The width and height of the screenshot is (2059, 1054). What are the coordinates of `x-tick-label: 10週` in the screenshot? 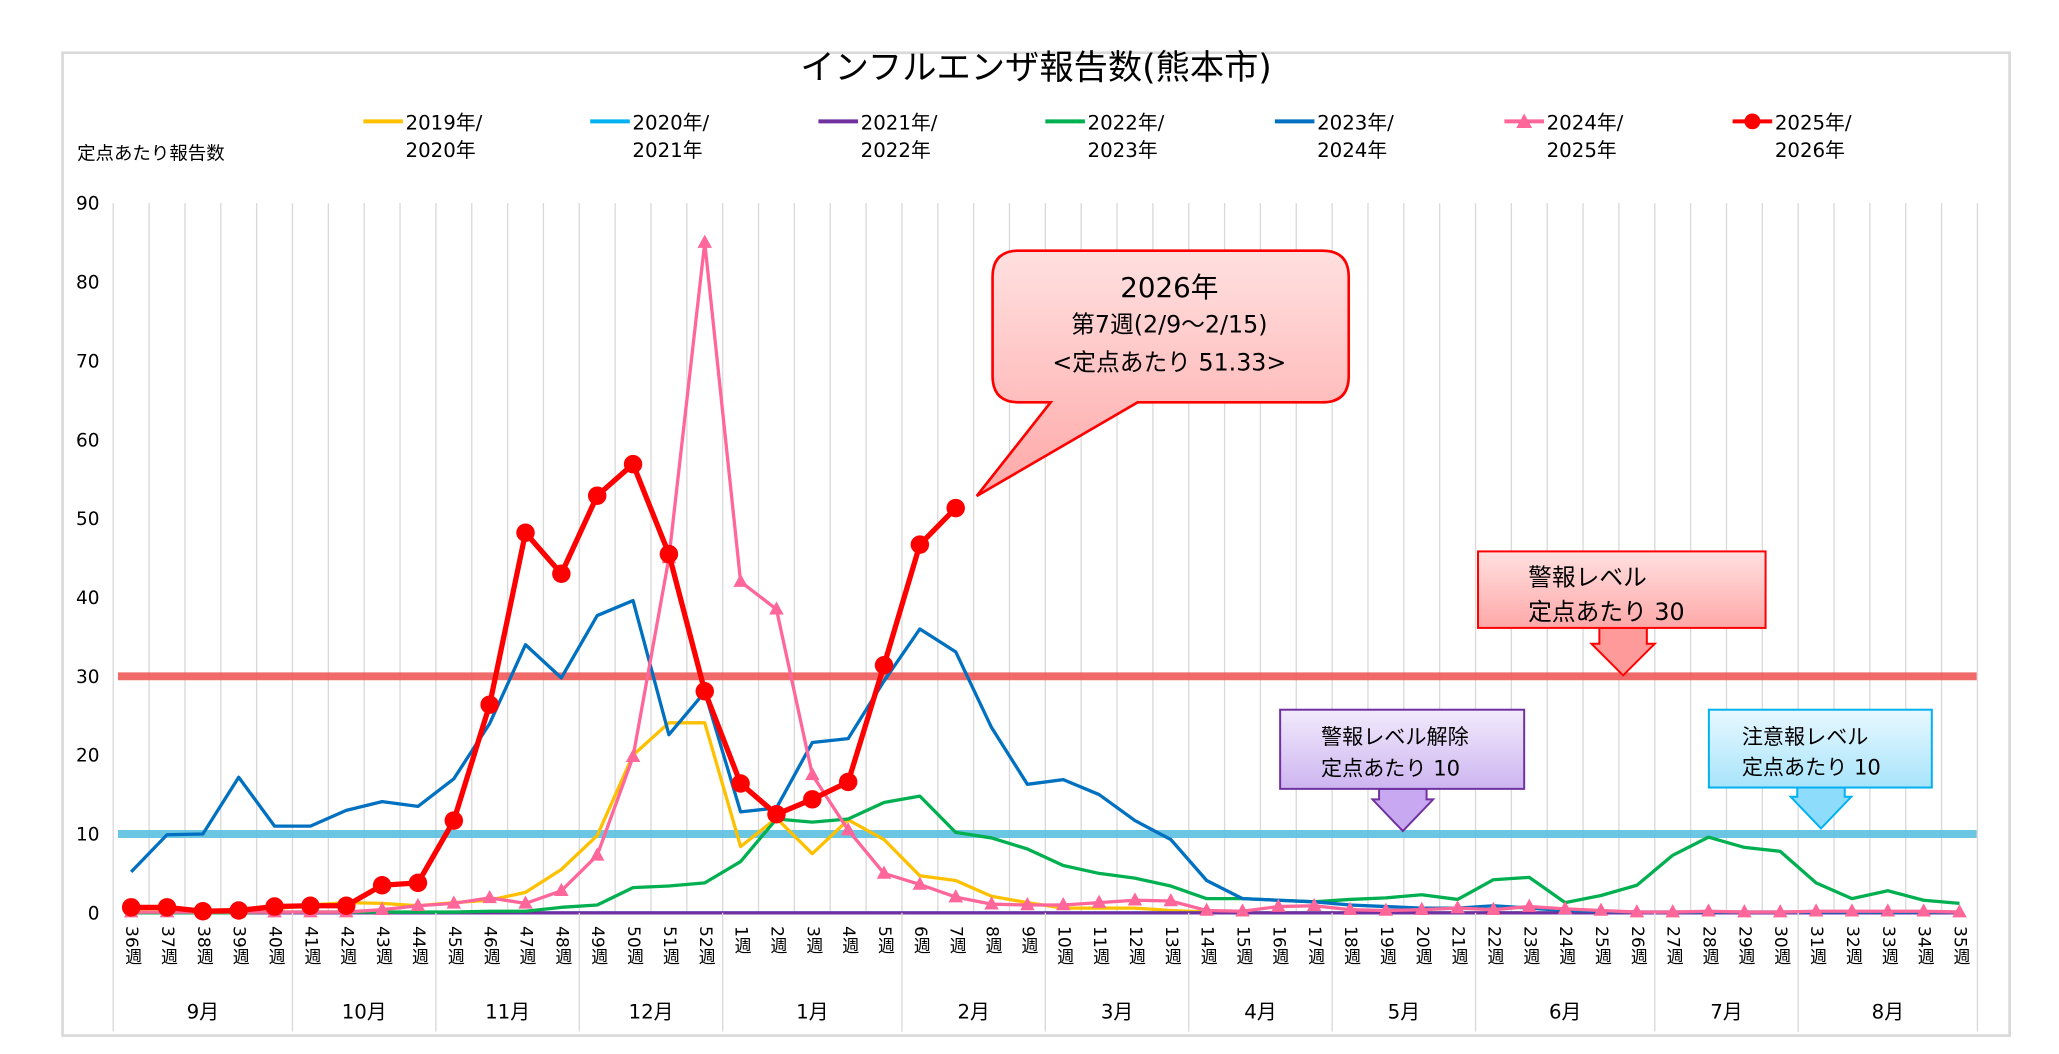 It's located at (1063, 945).